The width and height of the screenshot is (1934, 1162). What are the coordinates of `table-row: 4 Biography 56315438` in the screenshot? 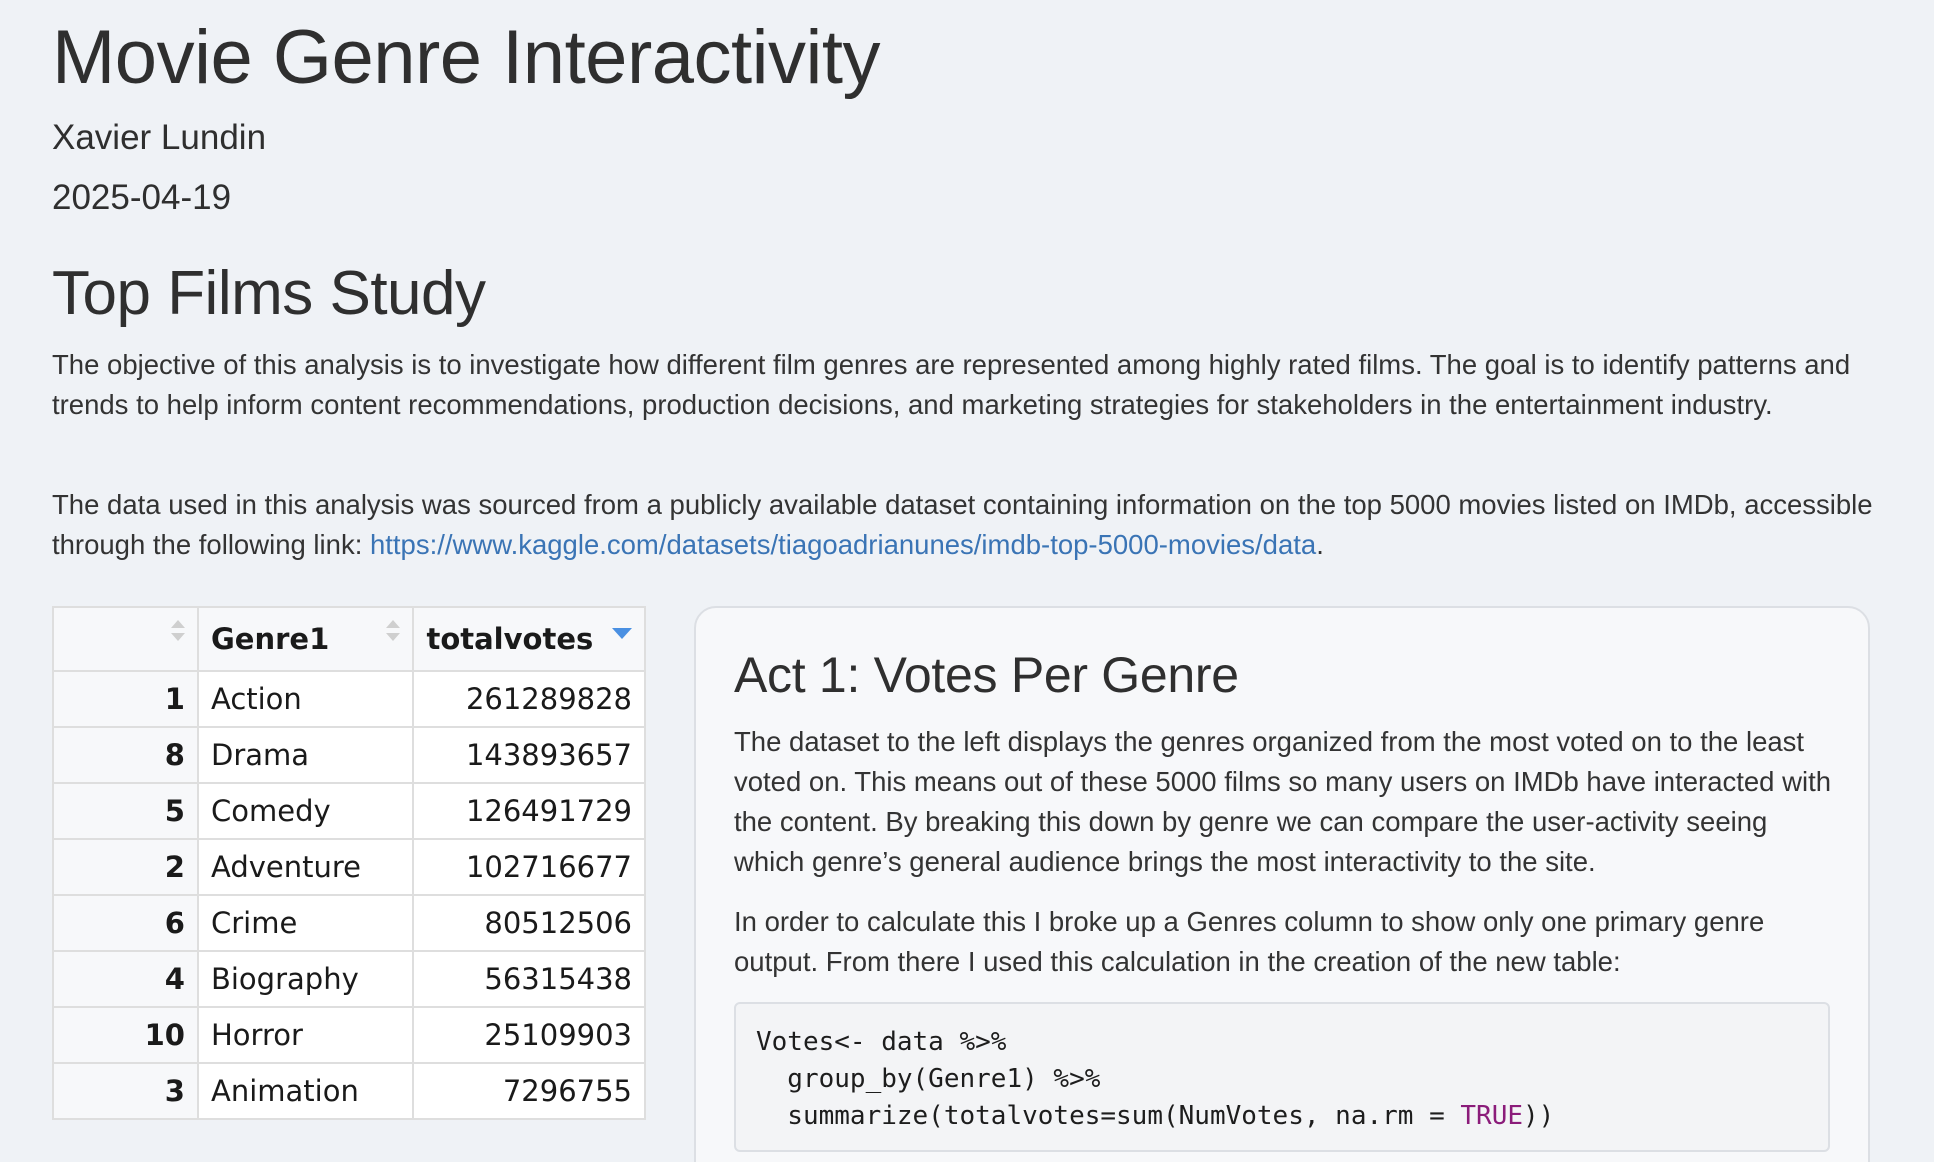 It's located at (349, 979).